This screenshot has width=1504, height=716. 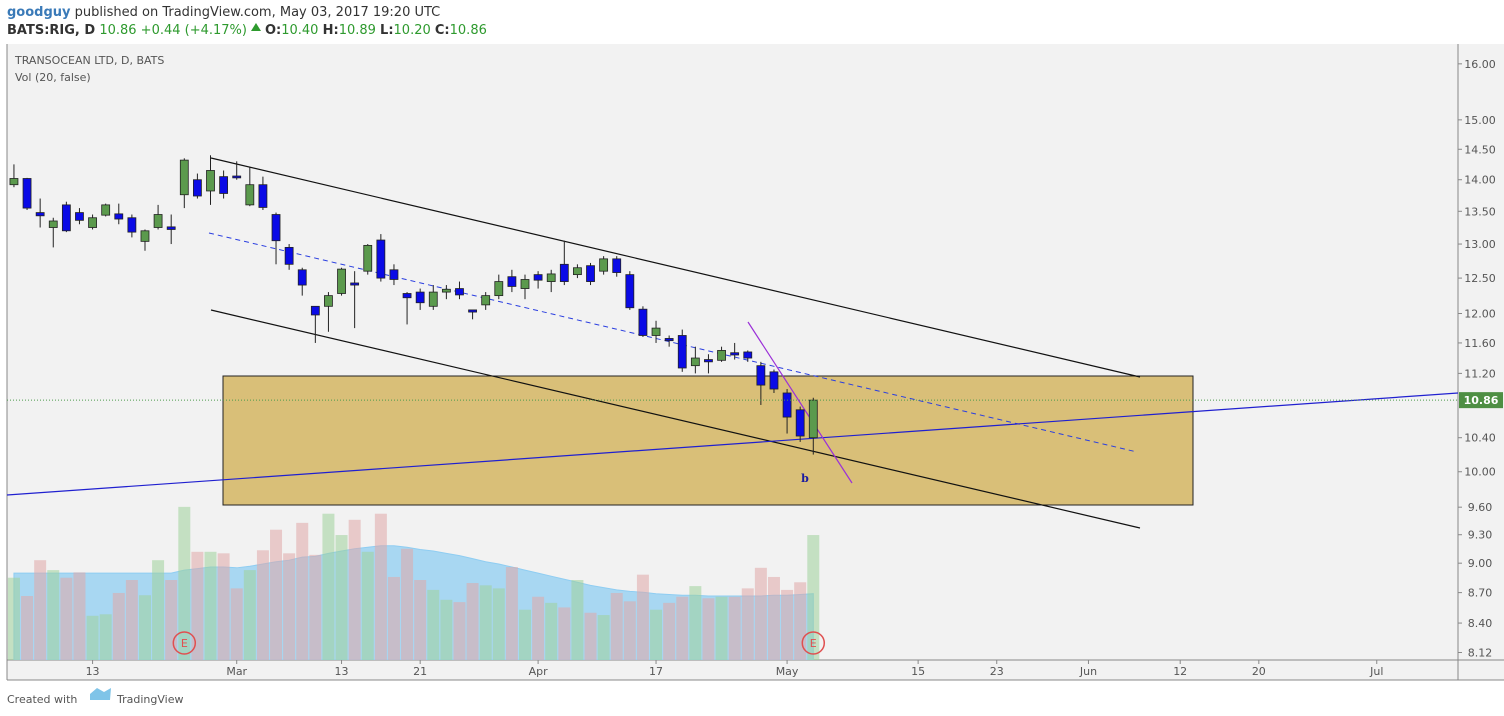 What do you see at coordinates (813, 643) in the screenshot?
I see `earnings-label: E` at bounding box center [813, 643].